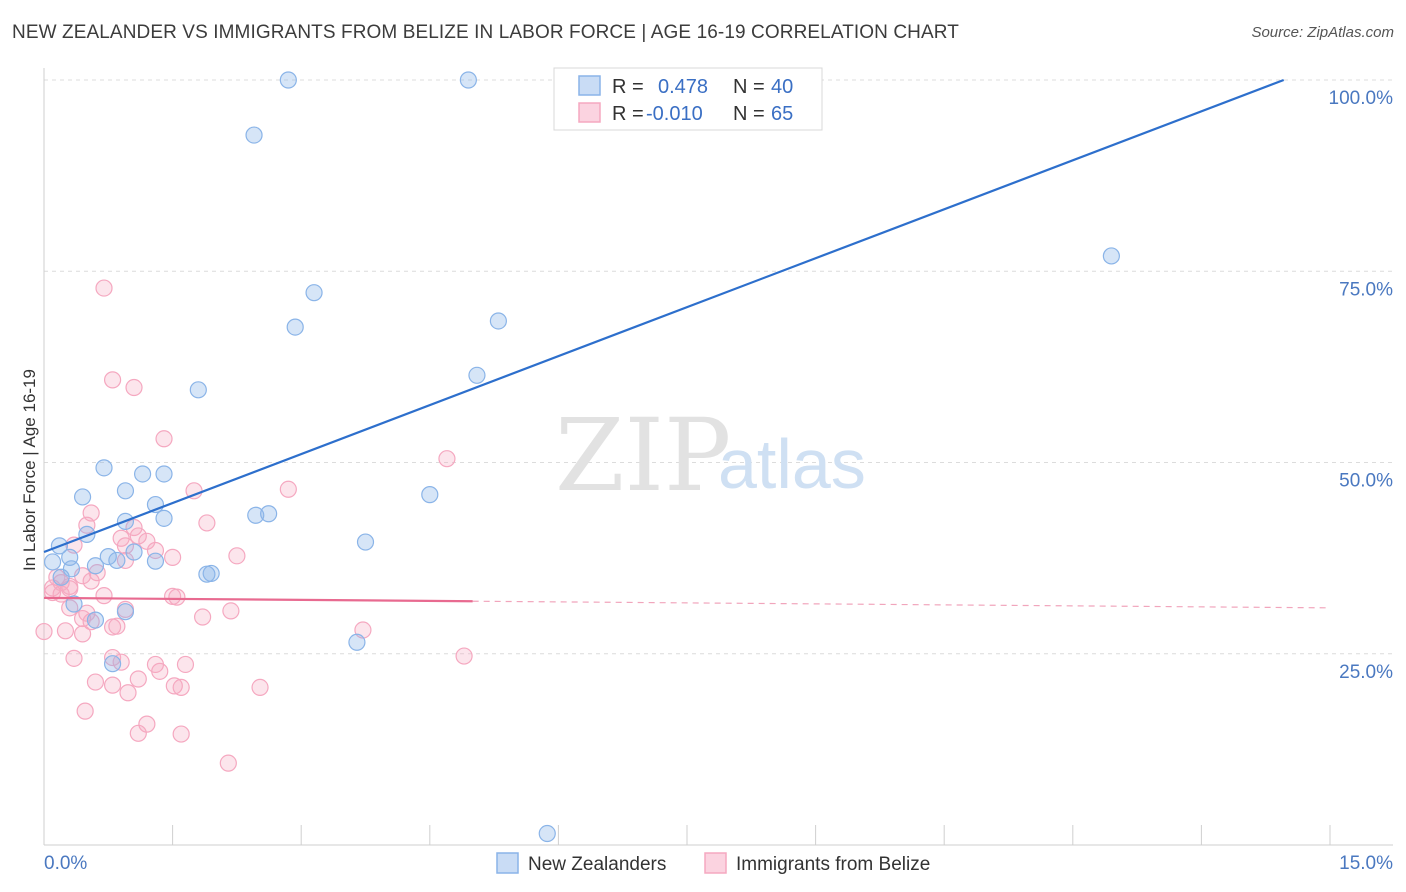 Image resolution: width=1406 pixels, height=892 pixels. What do you see at coordinates (1361, 385) in the screenshot?
I see `y-tick-labels: 25.0% 50.0% 75.0% 100.0%` at bounding box center [1361, 385].